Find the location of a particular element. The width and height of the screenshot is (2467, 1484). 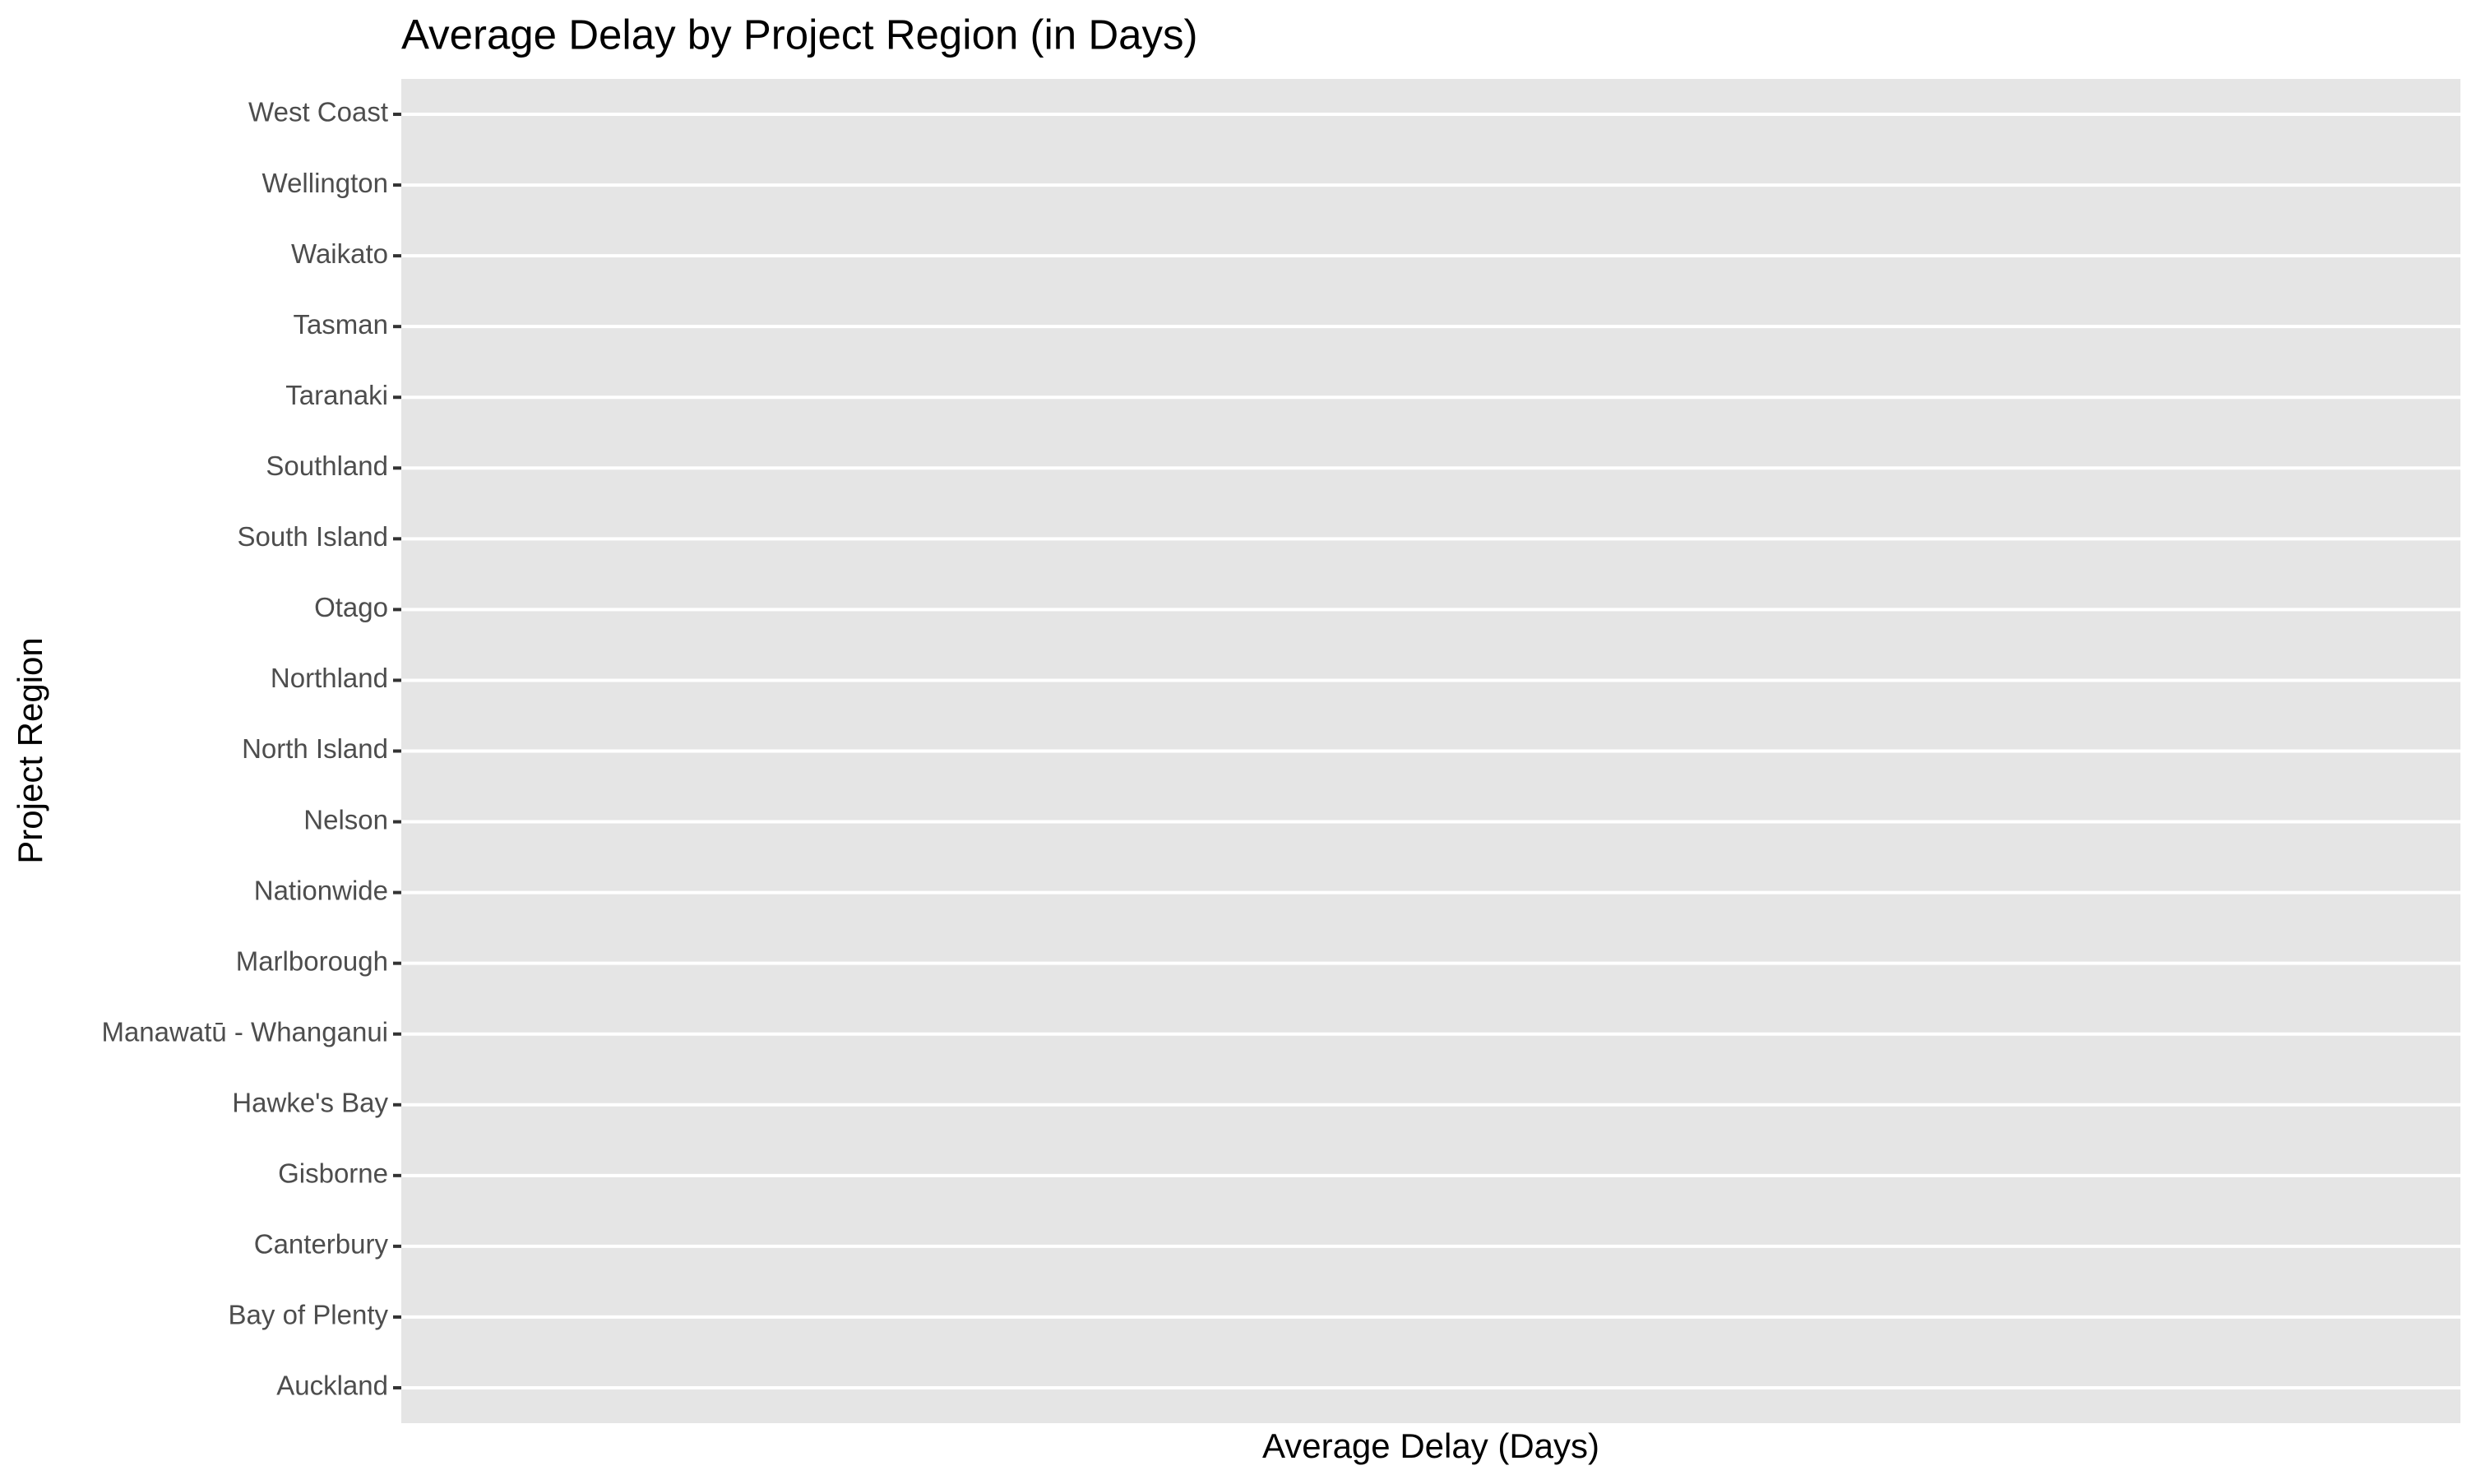

y-tick-label: Manawatū - Whanganui is located at coordinates (244, 1032).